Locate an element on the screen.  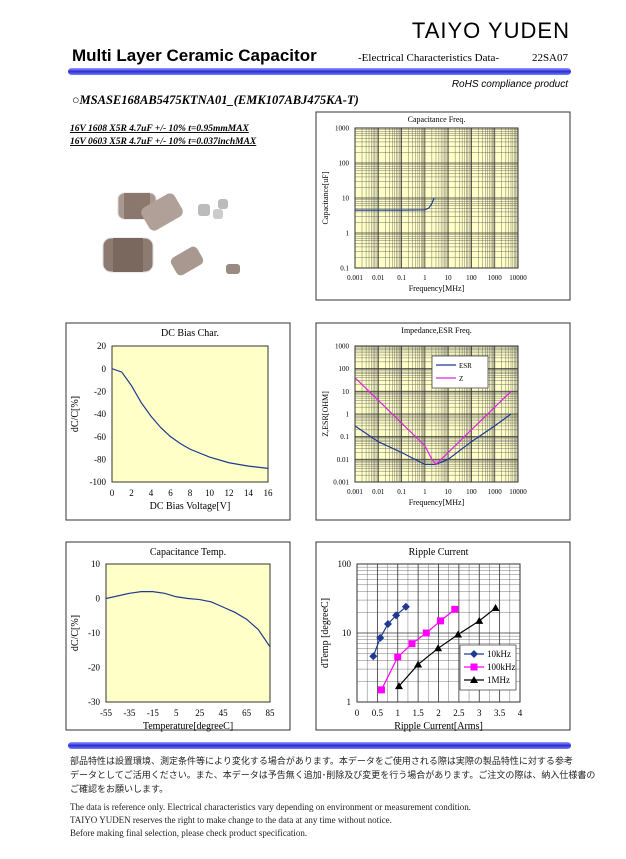
y-tick-label: -100 is located at coordinates (98, 482).